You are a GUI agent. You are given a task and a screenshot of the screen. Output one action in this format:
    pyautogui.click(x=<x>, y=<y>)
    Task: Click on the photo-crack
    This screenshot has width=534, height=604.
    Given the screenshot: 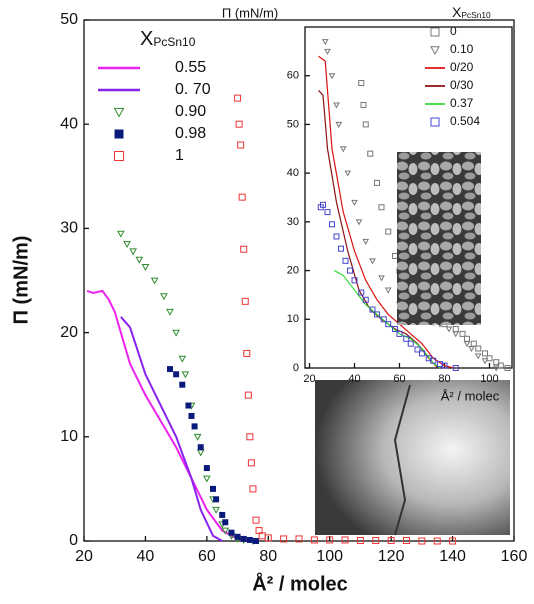 What is the action you would take?
    pyautogui.click(x=402, y=460)
    